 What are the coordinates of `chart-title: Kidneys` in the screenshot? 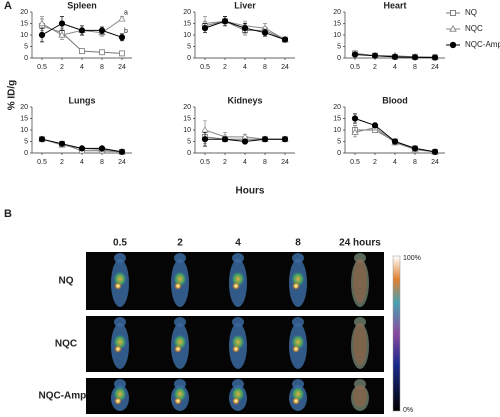 It's located at (244, 100).